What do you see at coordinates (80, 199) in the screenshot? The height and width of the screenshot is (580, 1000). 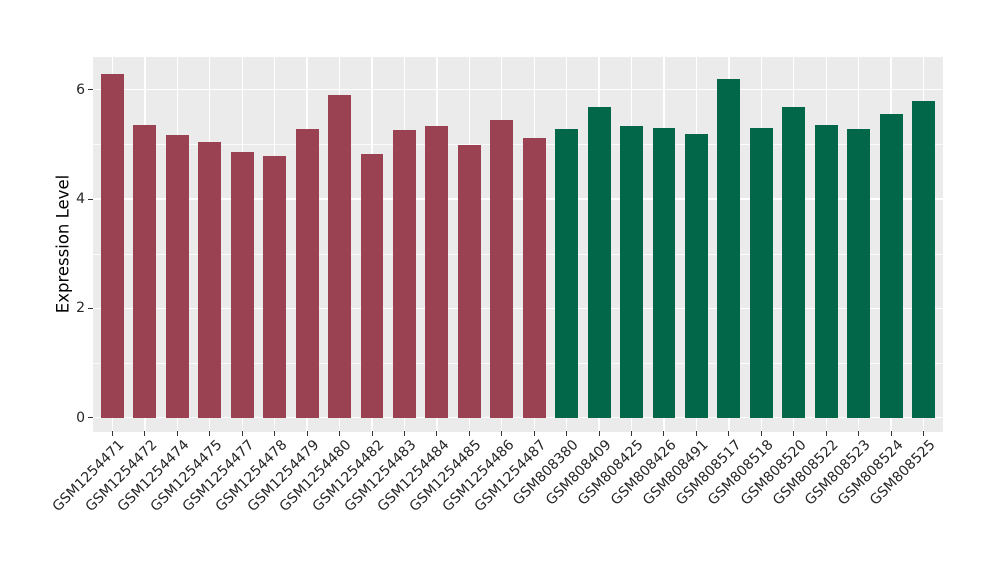 I see `y-tick-label: 4` at bounding box center [80, 199].